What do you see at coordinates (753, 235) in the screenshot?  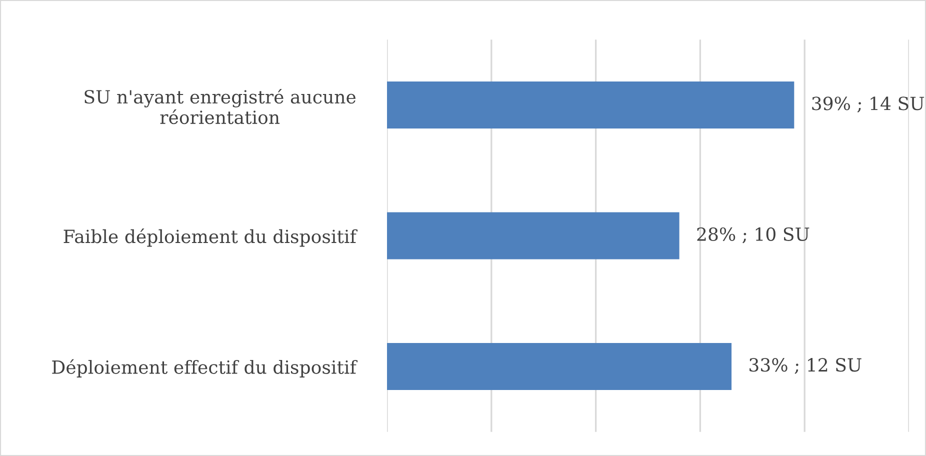 I see `data-label: 28% ; 10 SU` at bounding box center [753, 235].